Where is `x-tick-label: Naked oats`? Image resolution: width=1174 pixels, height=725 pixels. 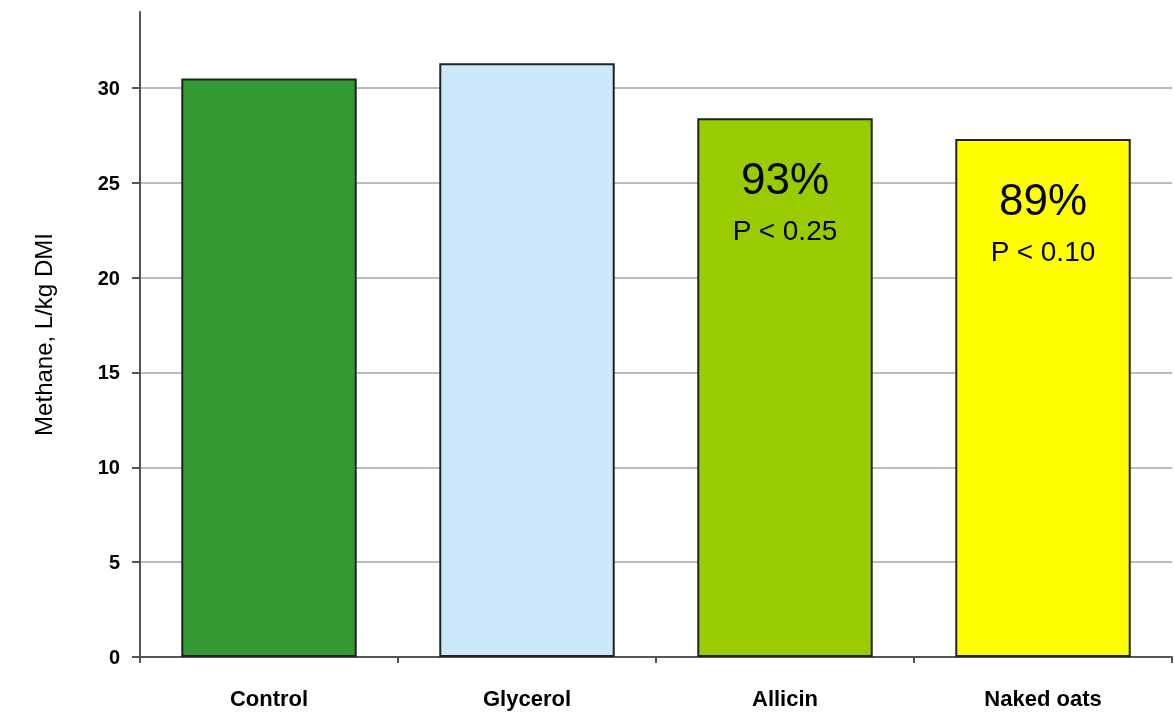
x-tick-label: Naked oats is located at coordinates (1043, 698).